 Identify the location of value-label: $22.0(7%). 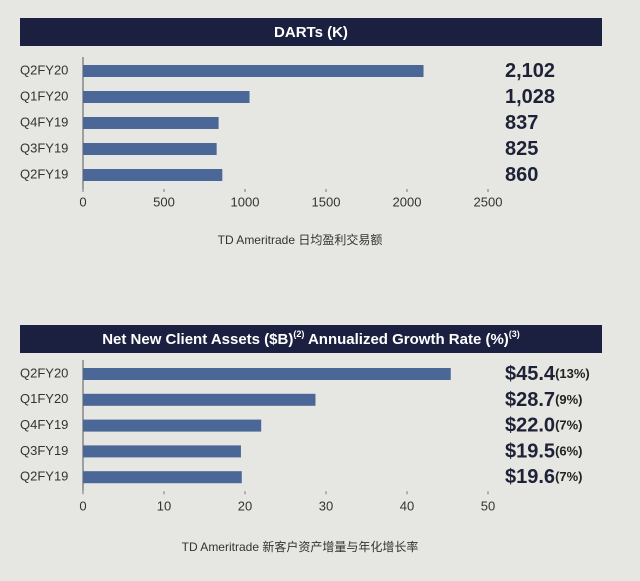
(544, 426).